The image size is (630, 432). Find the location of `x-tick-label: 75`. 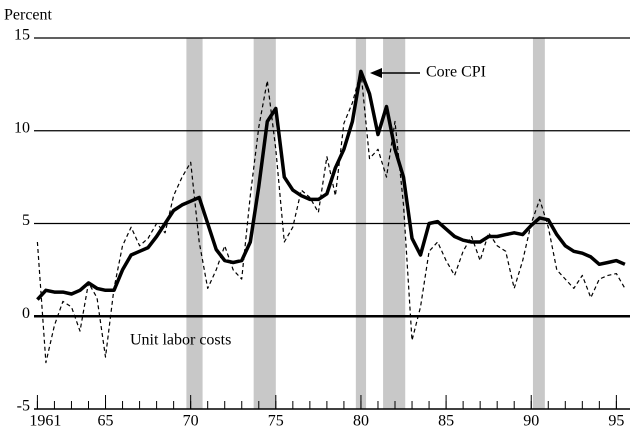

x-tick-label: 75 is located at coordinates (276, 421).